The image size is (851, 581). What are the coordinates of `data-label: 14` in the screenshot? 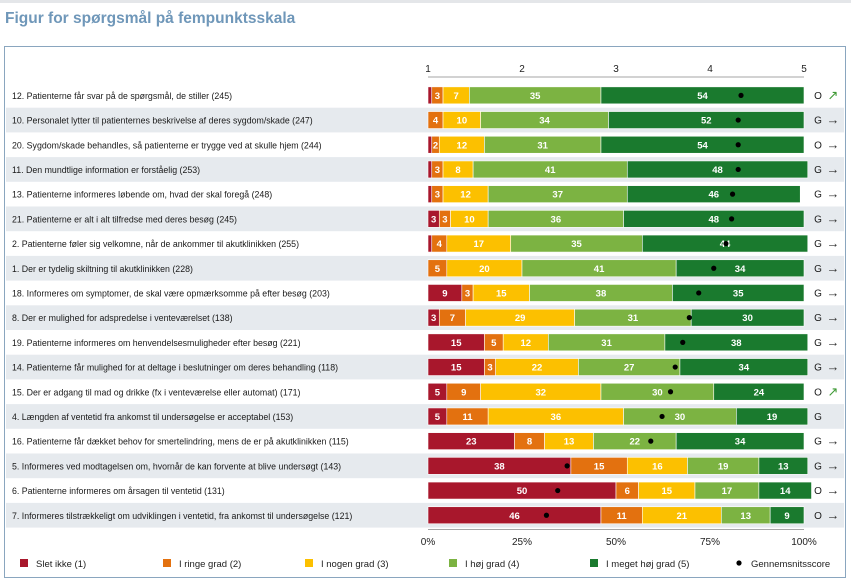 It's located at (785, 491).